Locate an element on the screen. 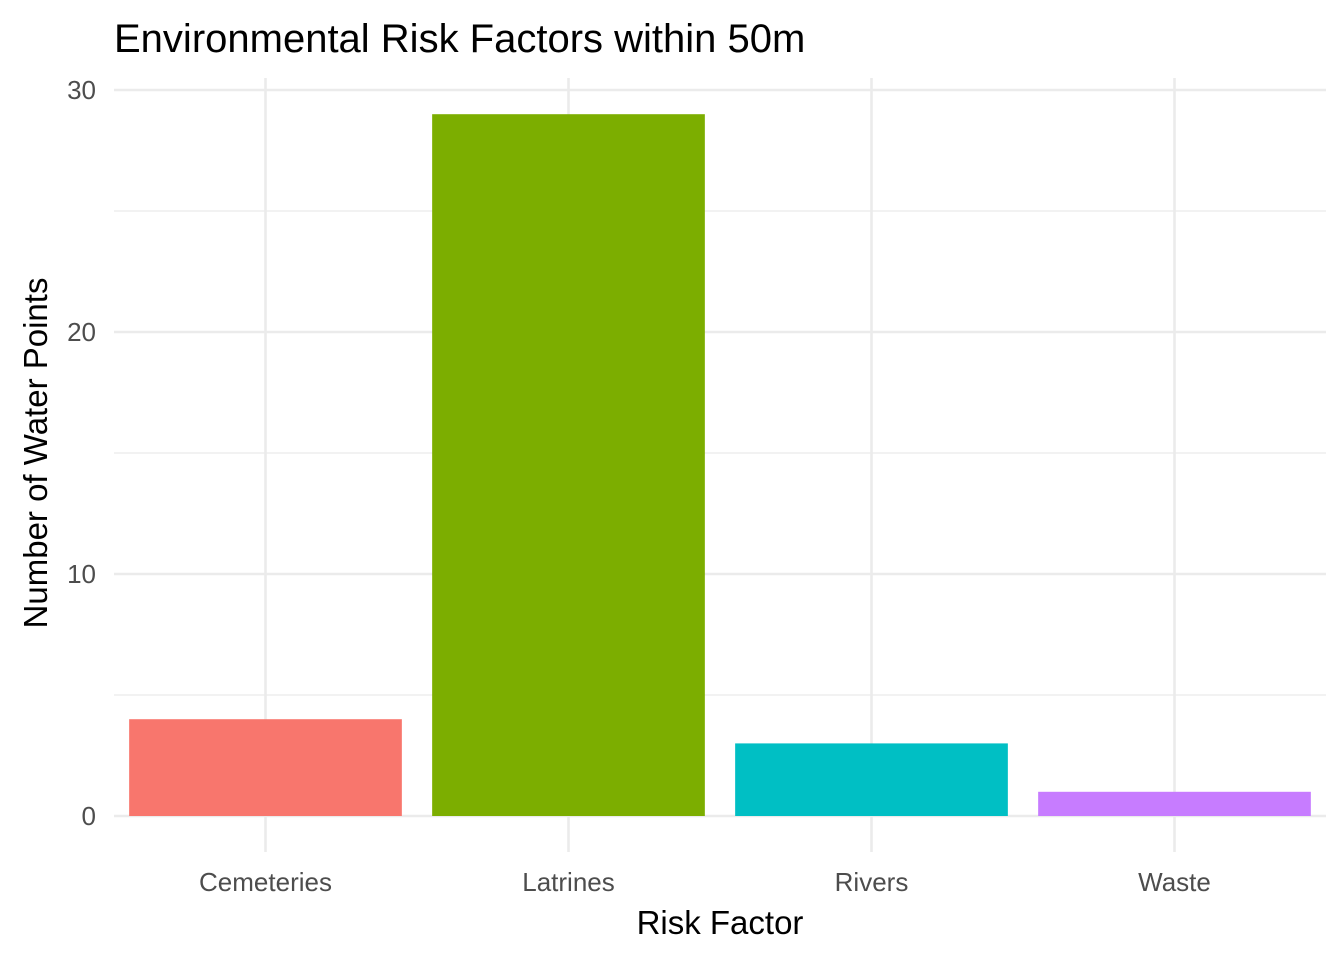 Image resolution: width=1344 pixels, height=960 pixels. bar-latrines is located at coordinates (568, 465).